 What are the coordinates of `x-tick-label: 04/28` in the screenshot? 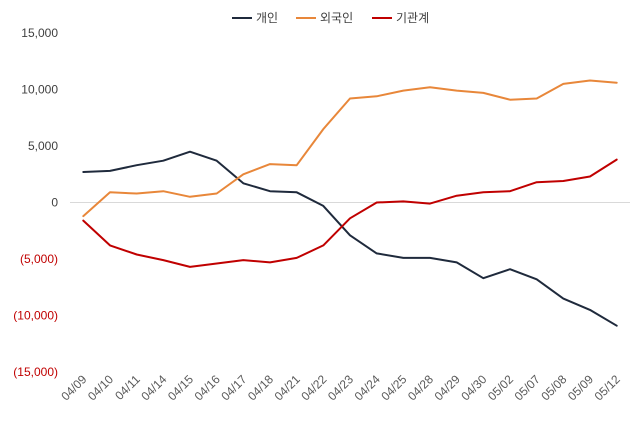 It's located at (420, 387).